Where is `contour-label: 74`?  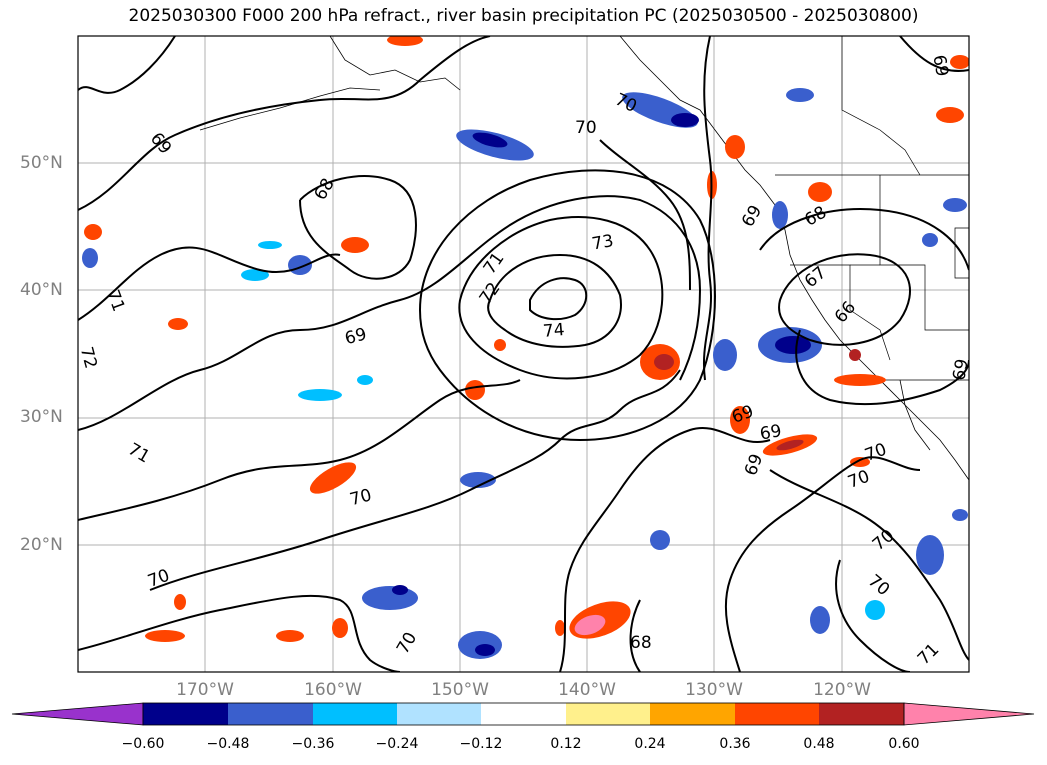
contour-label: 74 is located at coordinates (553, 331).